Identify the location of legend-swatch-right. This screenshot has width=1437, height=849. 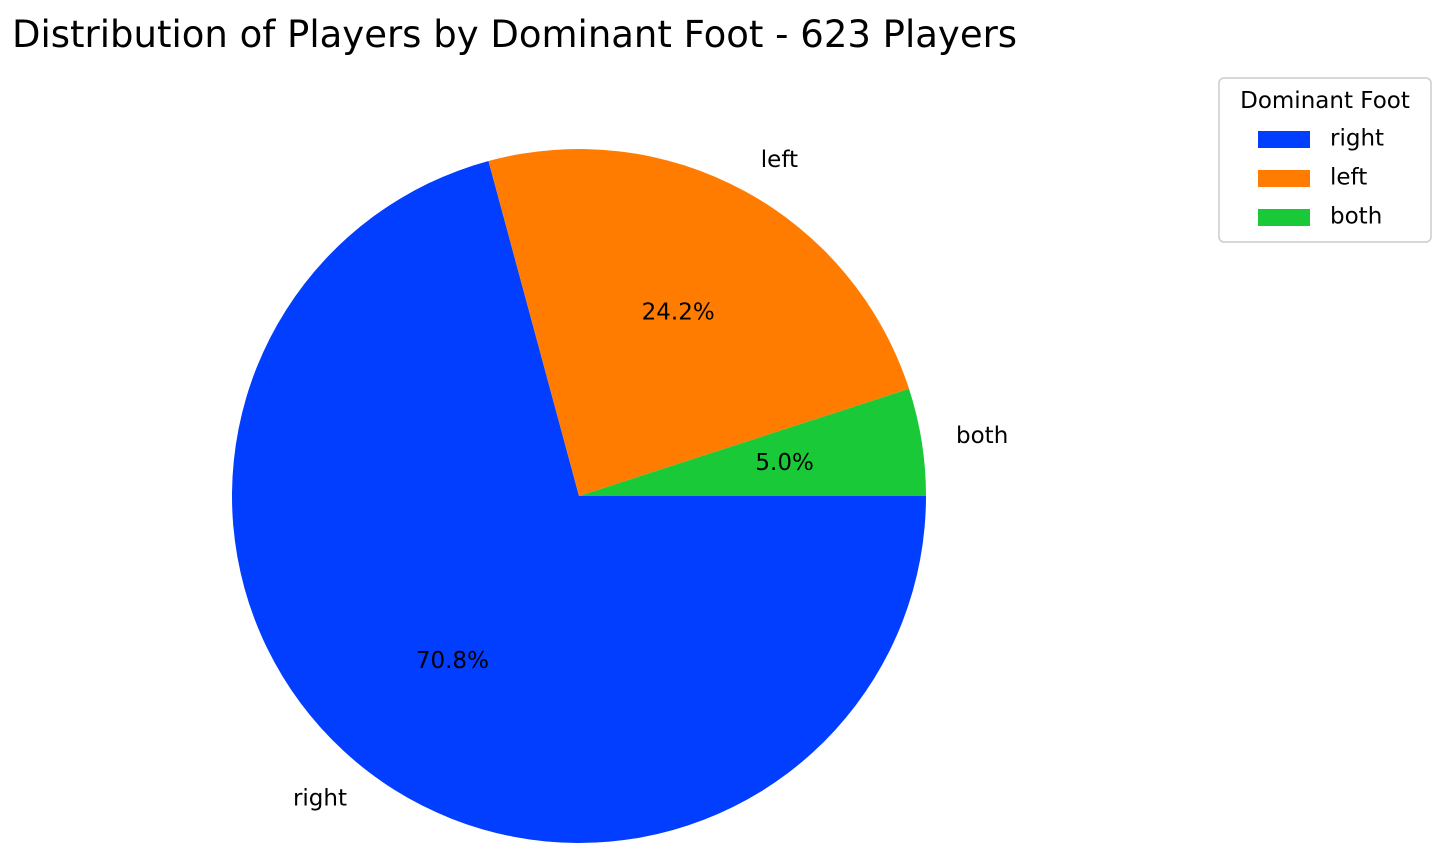
(1284, 139).